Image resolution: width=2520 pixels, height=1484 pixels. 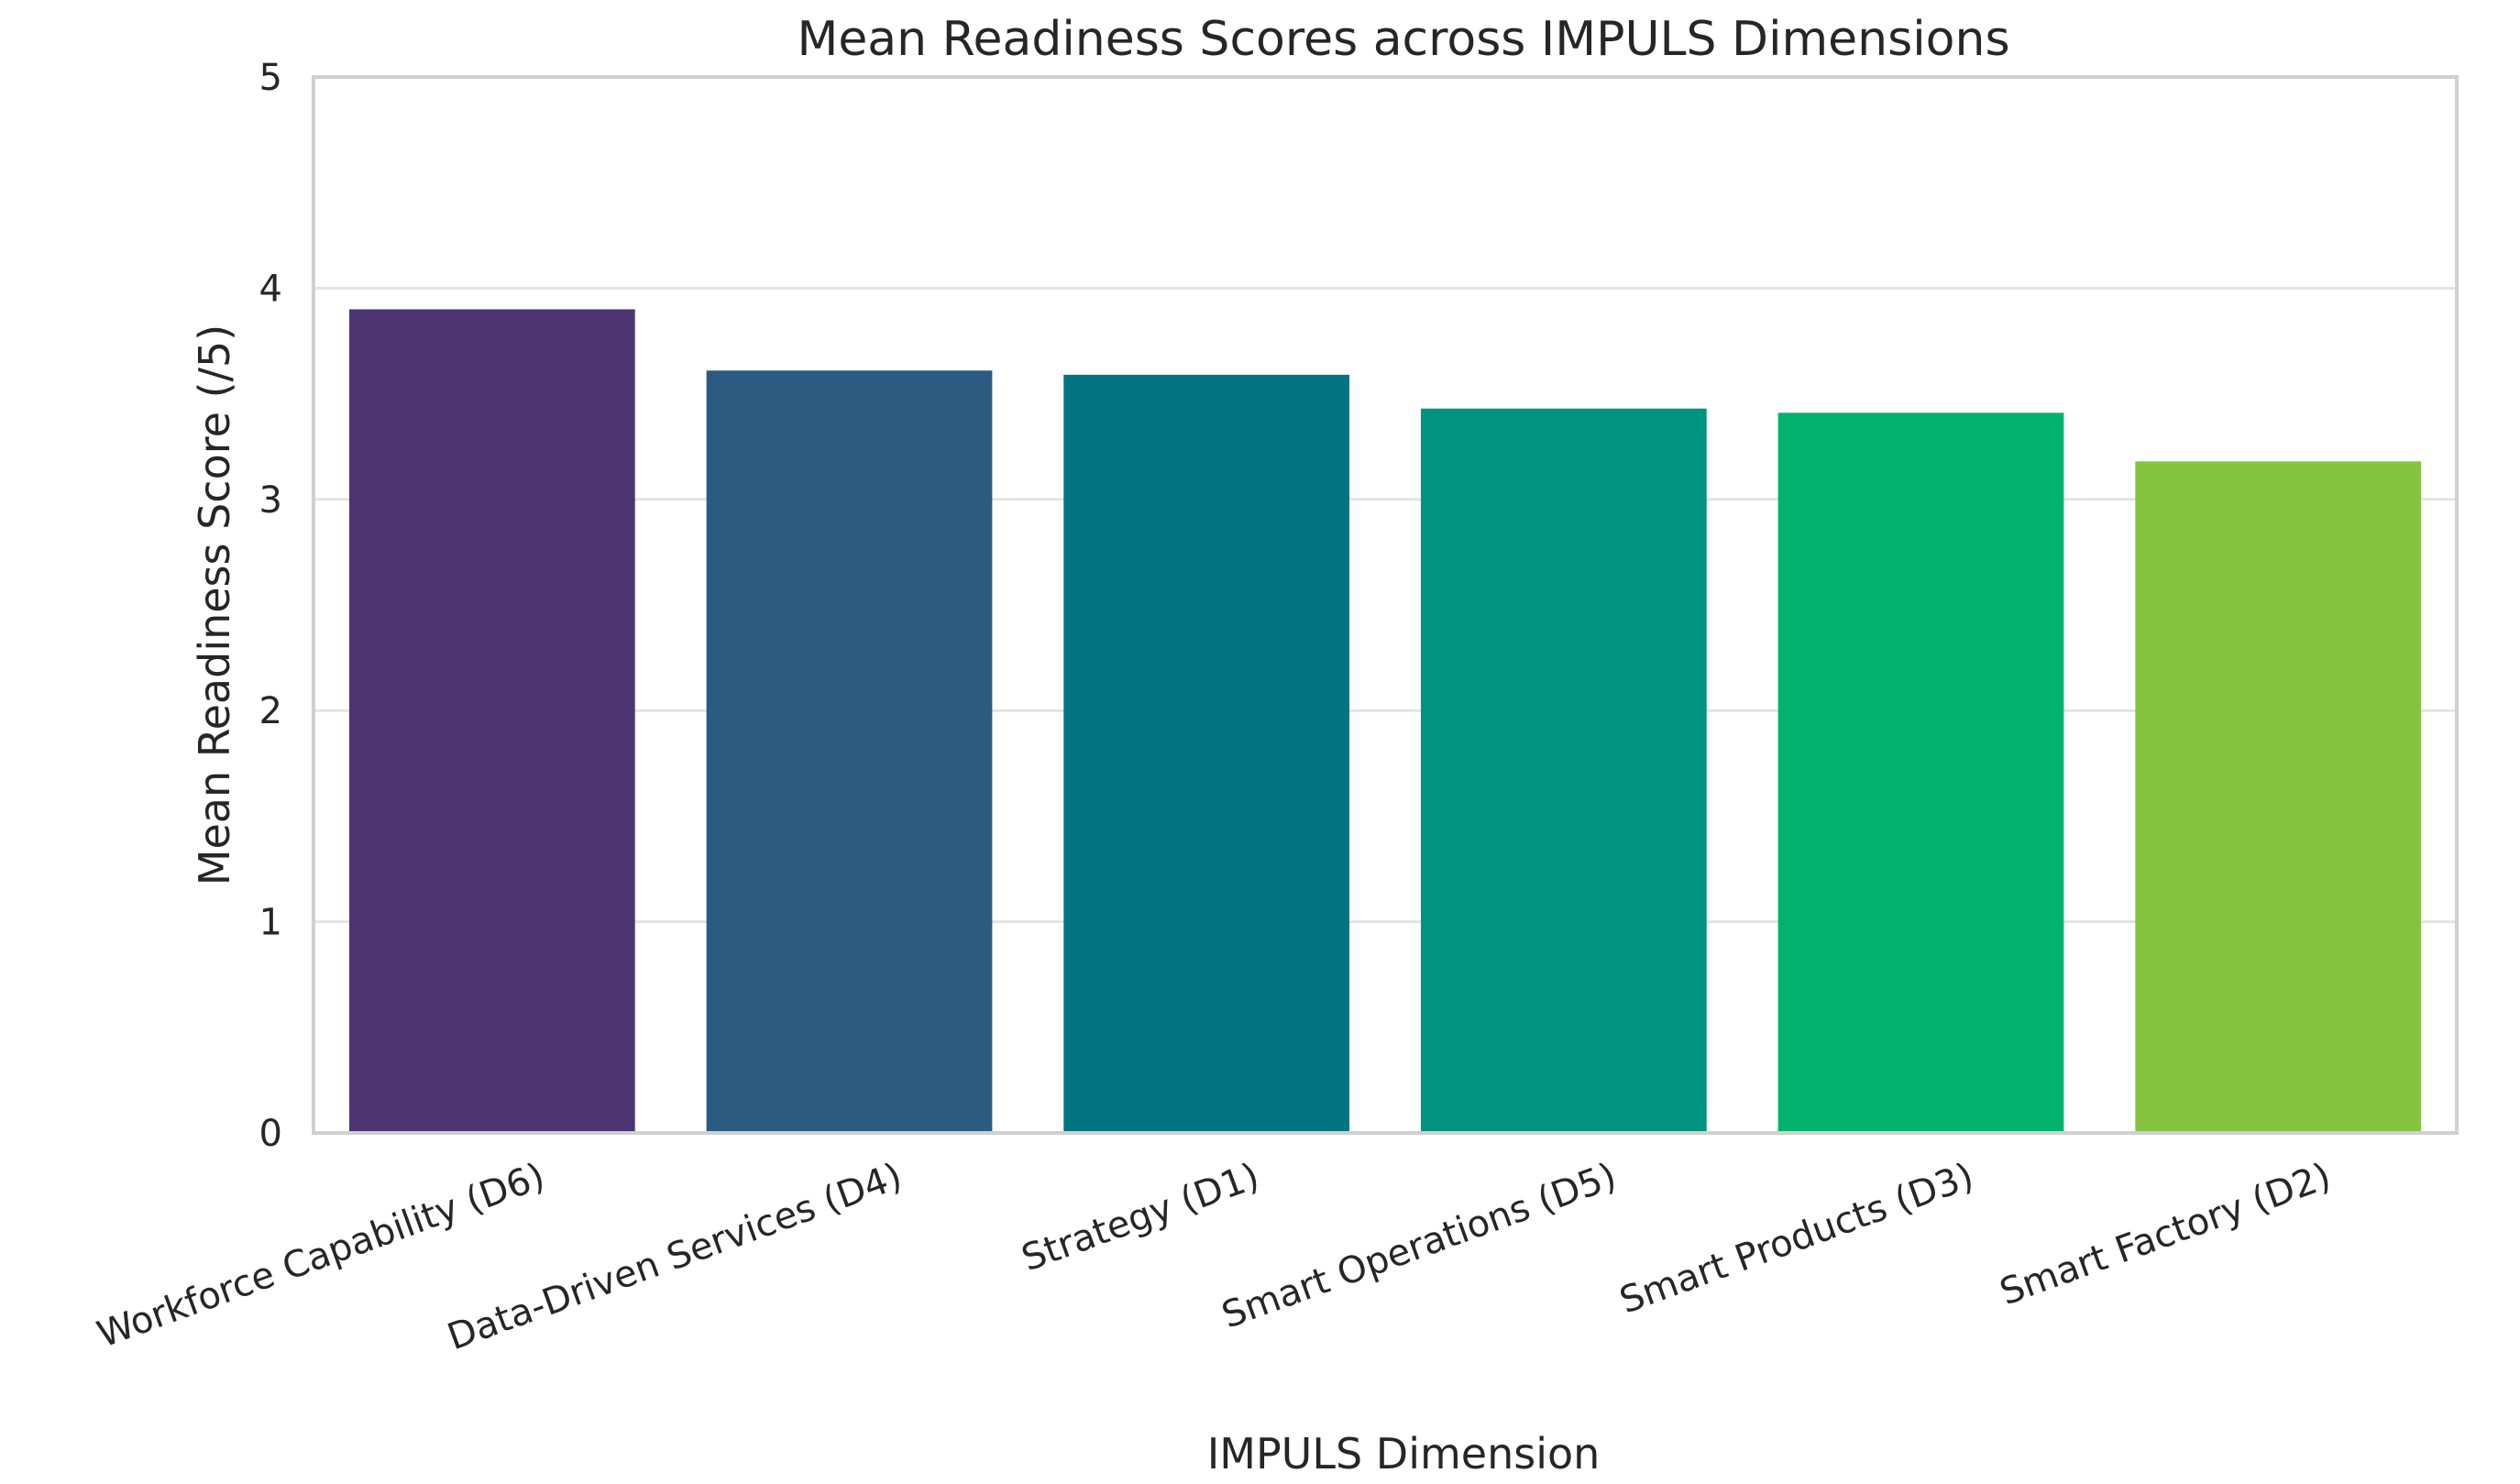 What do you see at coordinates (1141, 1217) in the screenshot?
I see `x-tick-label: Strategy (D1)` at bounding box center [1141, 1217].